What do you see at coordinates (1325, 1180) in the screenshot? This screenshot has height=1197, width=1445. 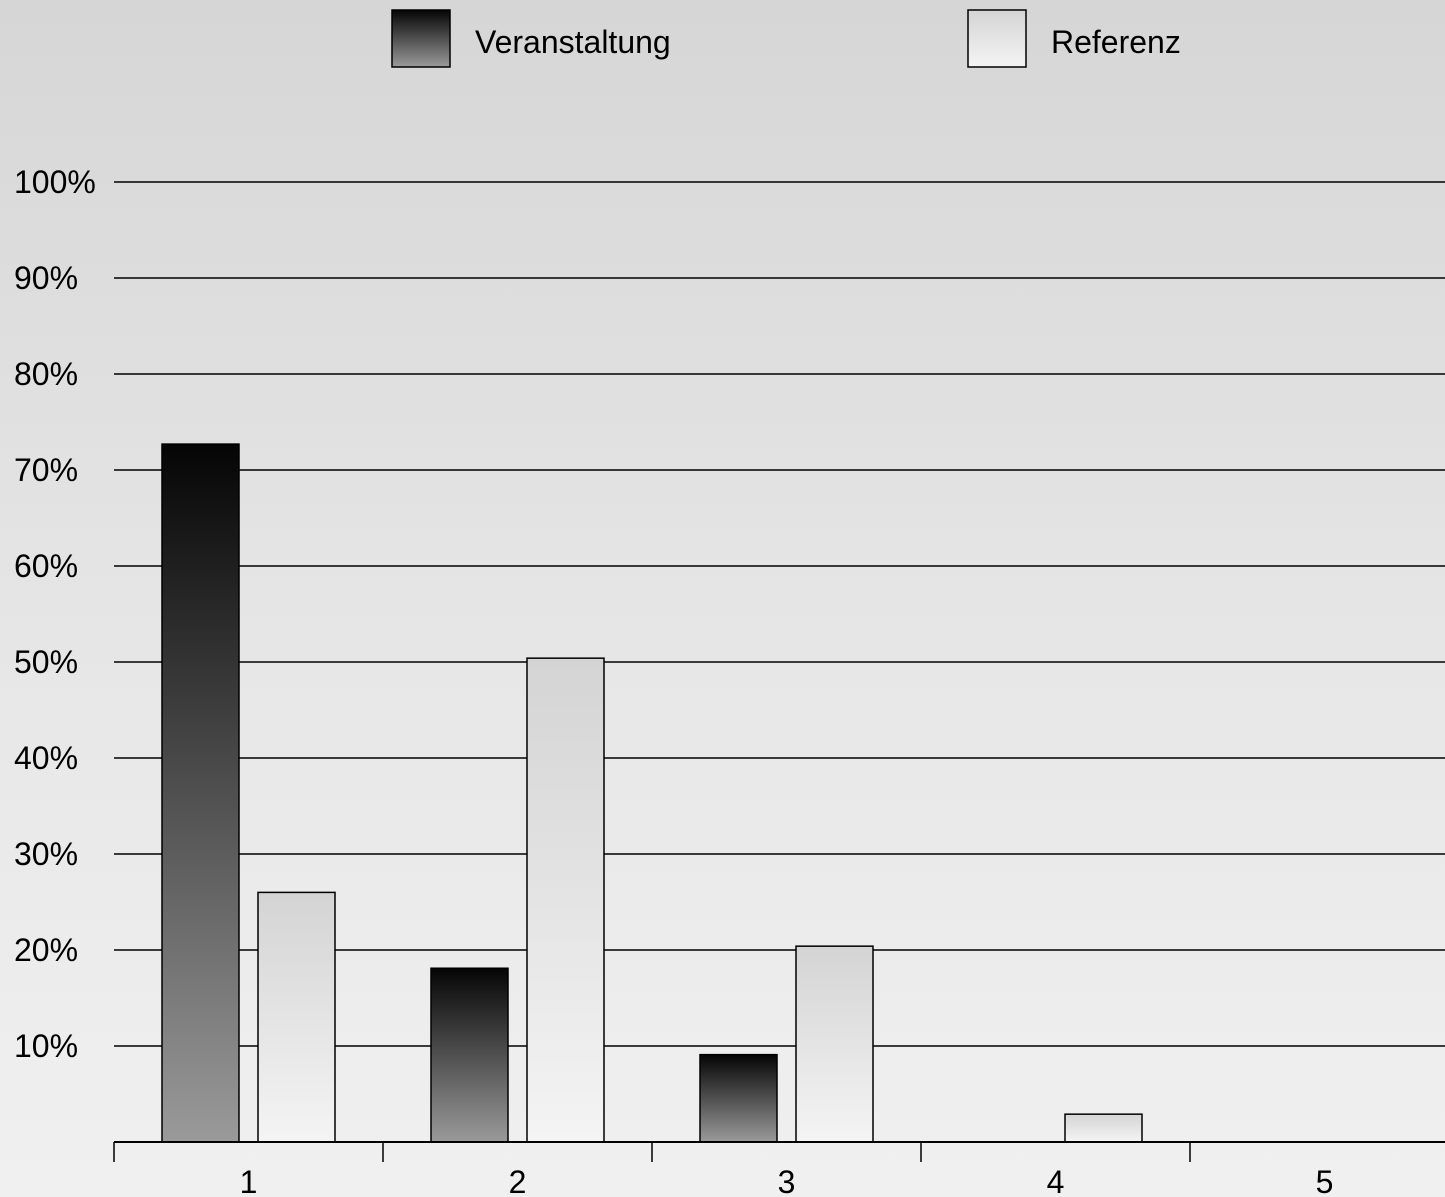 I see `x-tick-label-5: 5` at bounding box center [1325, 1180].